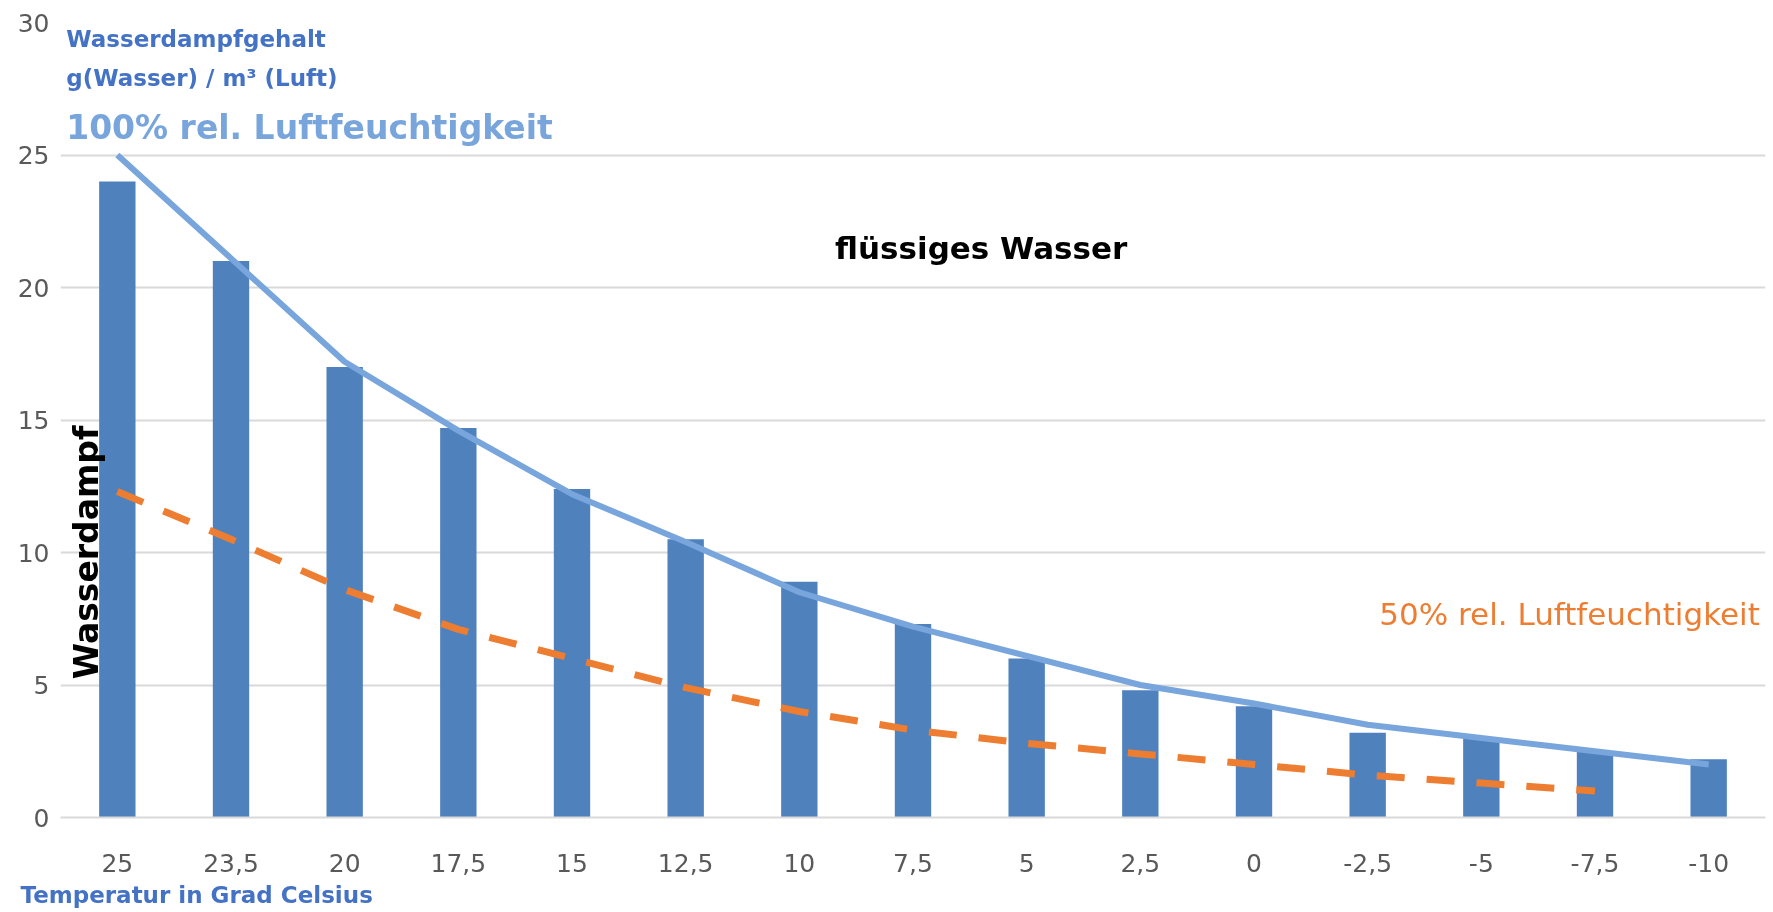 The image size is (1773, 912). What do you see at coordinates (1254, 863) in the screenshot?
I see `x-tick-label: 0` at bounding box center [1254, 863].